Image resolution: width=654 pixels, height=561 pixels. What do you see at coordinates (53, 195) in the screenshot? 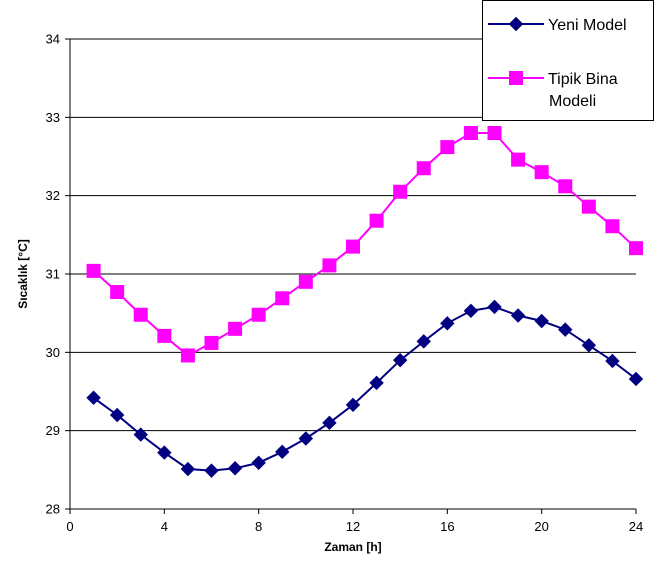
I see `y-tick-label-32: 32` at bounding box center [53, 195].